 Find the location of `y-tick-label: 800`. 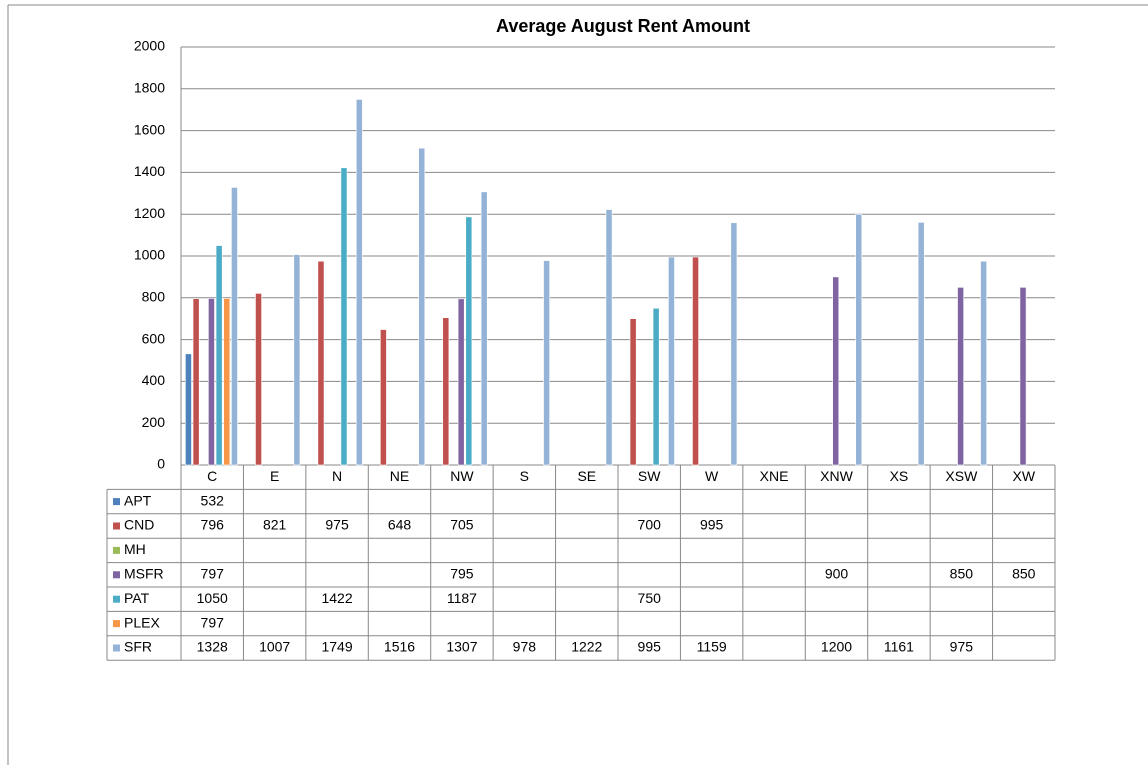

y-tick-label: 800 is located at coordinates (154, 297).